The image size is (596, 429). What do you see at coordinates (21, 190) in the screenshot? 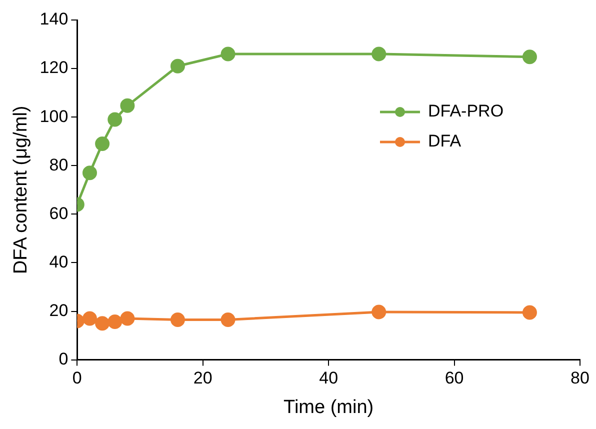
I see `y-axis-title: DFA content (μg/ml)` at bounding box center [21, 190].